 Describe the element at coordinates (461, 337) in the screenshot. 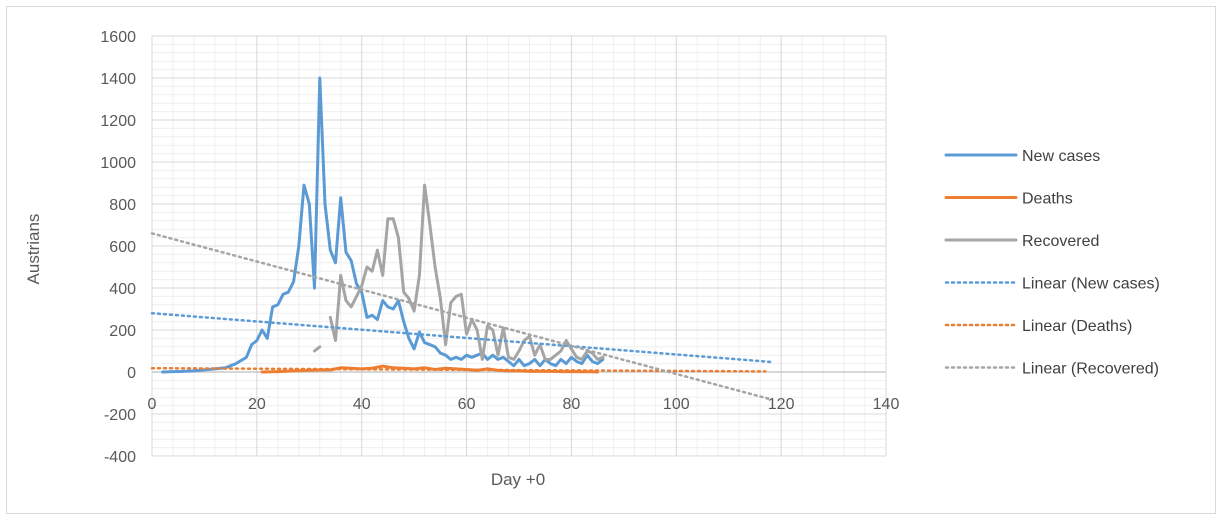

I see `series-linear-new-cases` at that location.